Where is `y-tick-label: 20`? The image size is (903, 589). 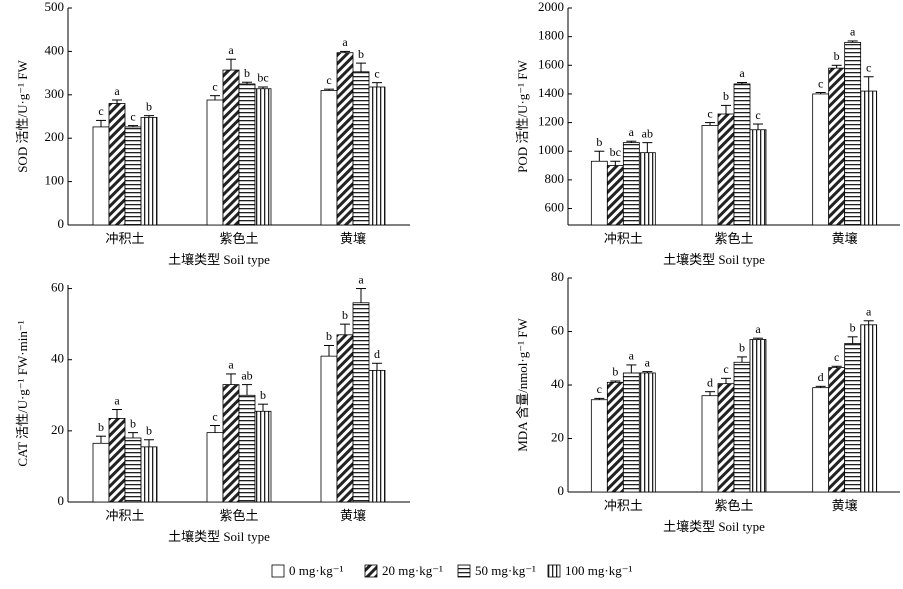
y-tick-label: 20 is located at coordinates (57, 429).